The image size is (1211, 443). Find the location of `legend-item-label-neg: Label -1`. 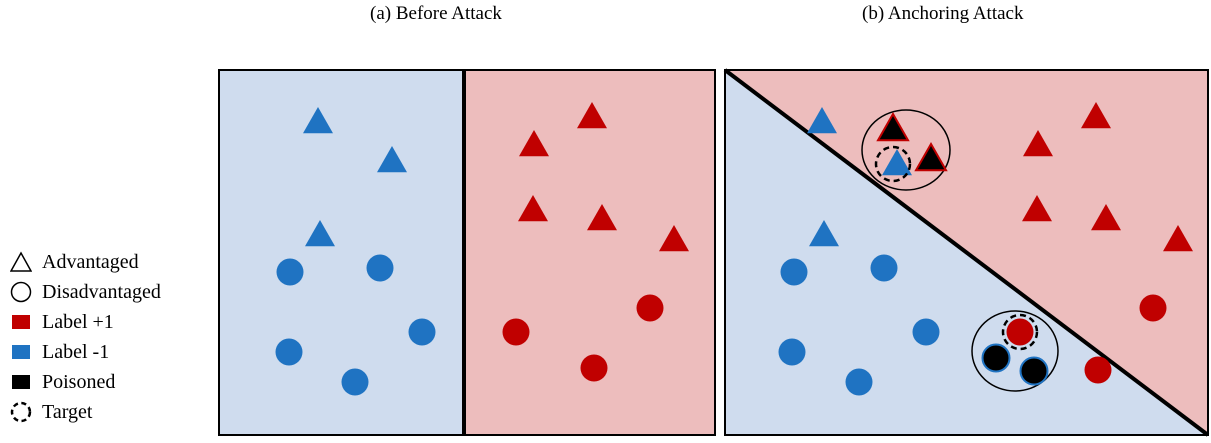

legend-item-label-neg: Label -1 is located at coordinates (85, 352).